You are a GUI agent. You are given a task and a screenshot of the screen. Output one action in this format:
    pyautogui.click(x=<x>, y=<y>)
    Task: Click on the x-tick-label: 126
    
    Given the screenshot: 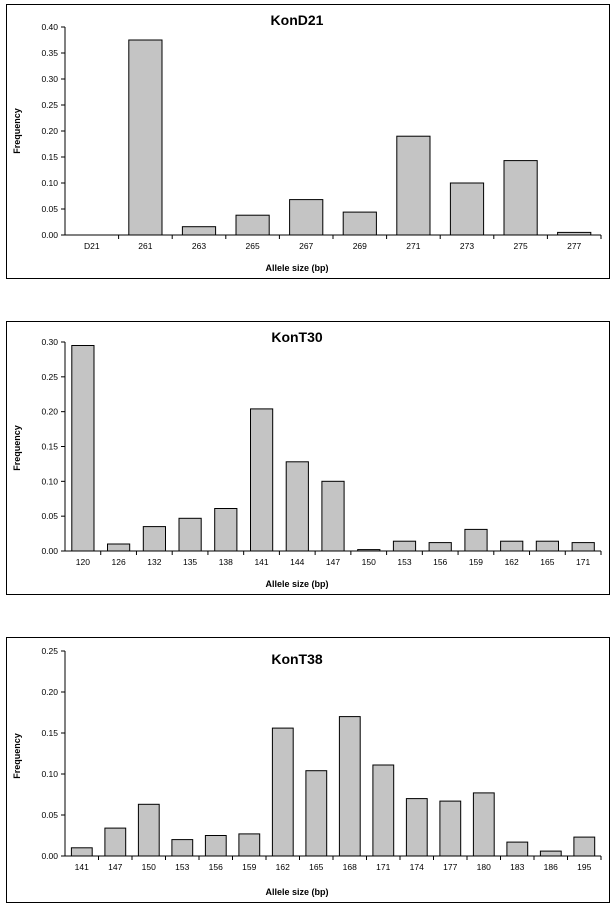 What is the action you would take?
    pyautogui.click(x=119, y=562)
    